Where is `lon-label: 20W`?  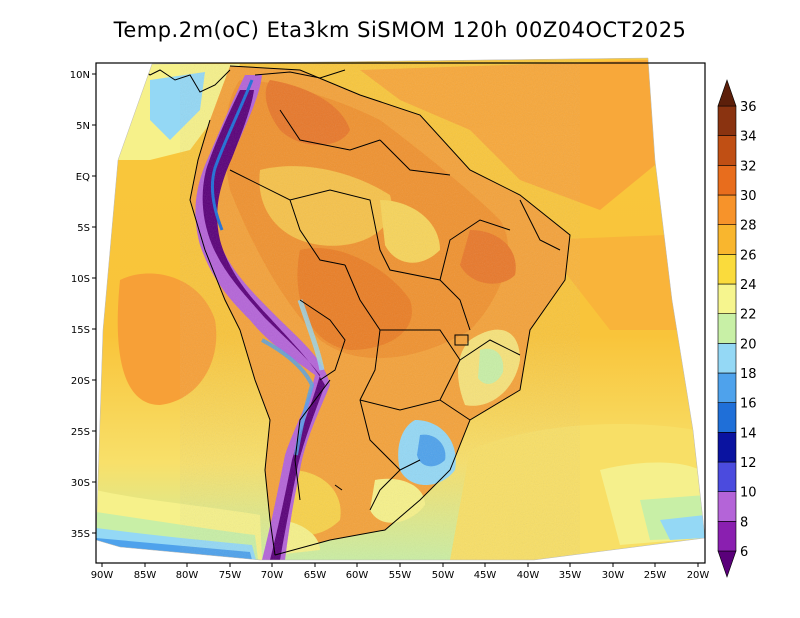 lon-label: 20W is located at coordinates (698, 575).